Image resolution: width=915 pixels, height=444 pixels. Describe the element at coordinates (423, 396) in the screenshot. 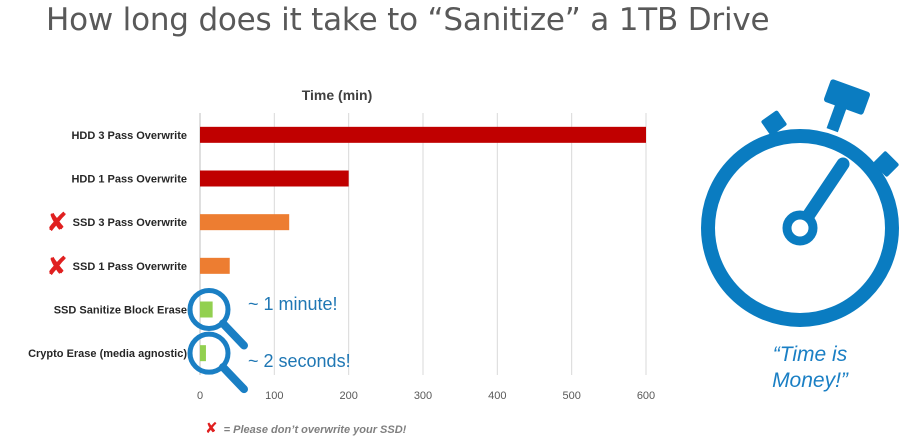

I see `x-tick-label: 300` at that location.